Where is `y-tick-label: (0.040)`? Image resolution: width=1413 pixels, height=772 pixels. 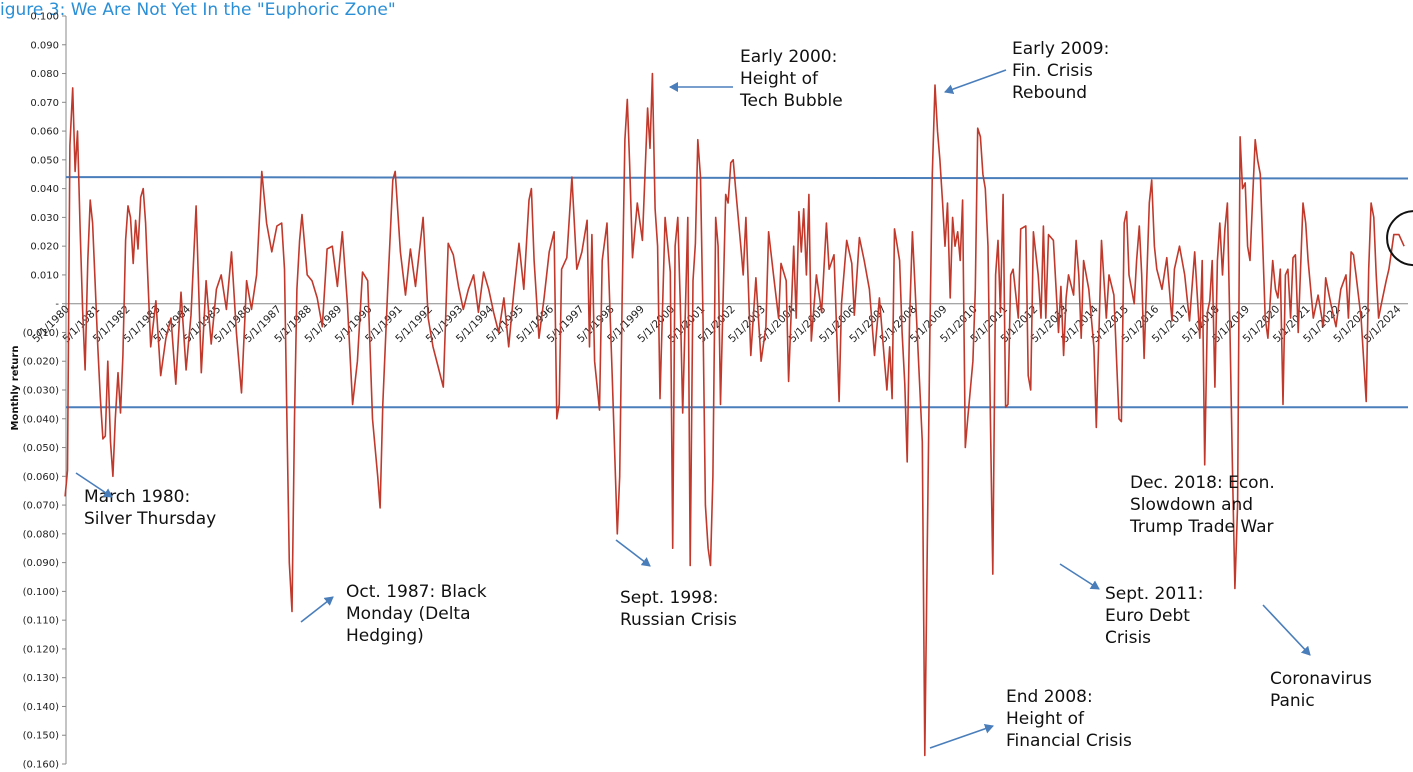
y-tick-label: (0.040) is located at coordinates (41, 419).